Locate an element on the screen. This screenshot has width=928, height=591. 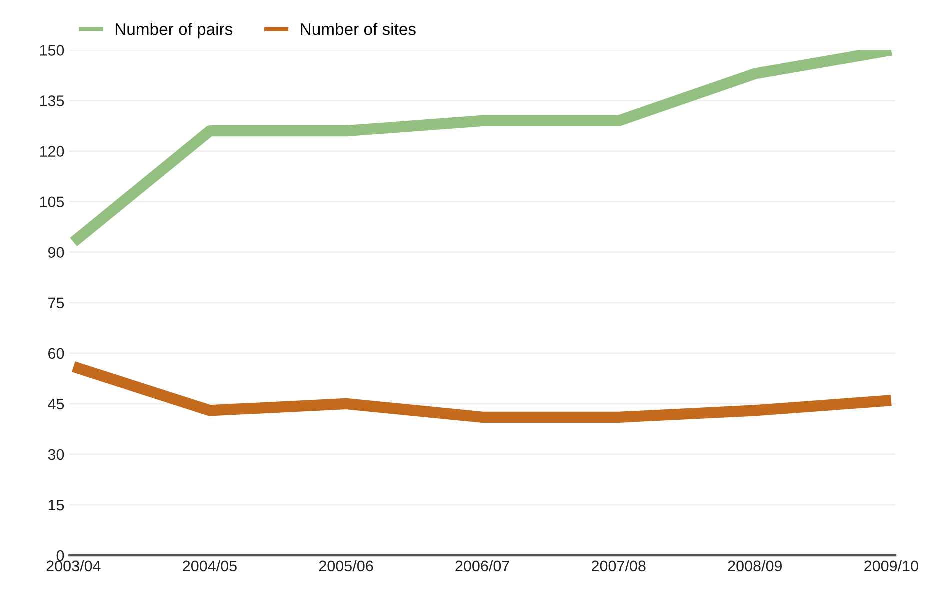
y-tick-label: 30 is located at coordinates (56, 454).